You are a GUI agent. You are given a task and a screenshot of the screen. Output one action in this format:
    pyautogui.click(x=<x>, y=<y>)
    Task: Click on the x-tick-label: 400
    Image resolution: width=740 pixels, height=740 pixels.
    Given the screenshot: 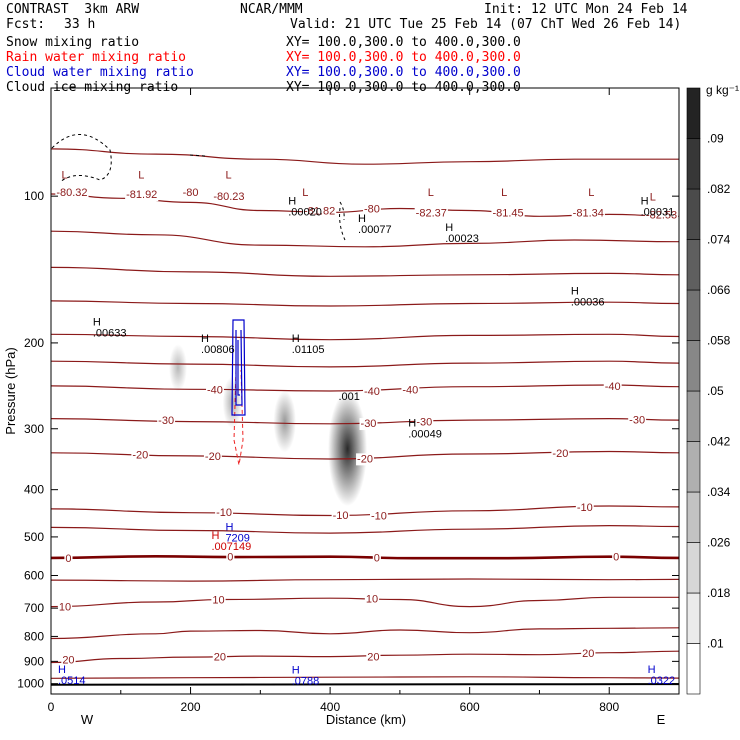 What is the action you would take?
    pyautogui.click(x=330, y=707)
    